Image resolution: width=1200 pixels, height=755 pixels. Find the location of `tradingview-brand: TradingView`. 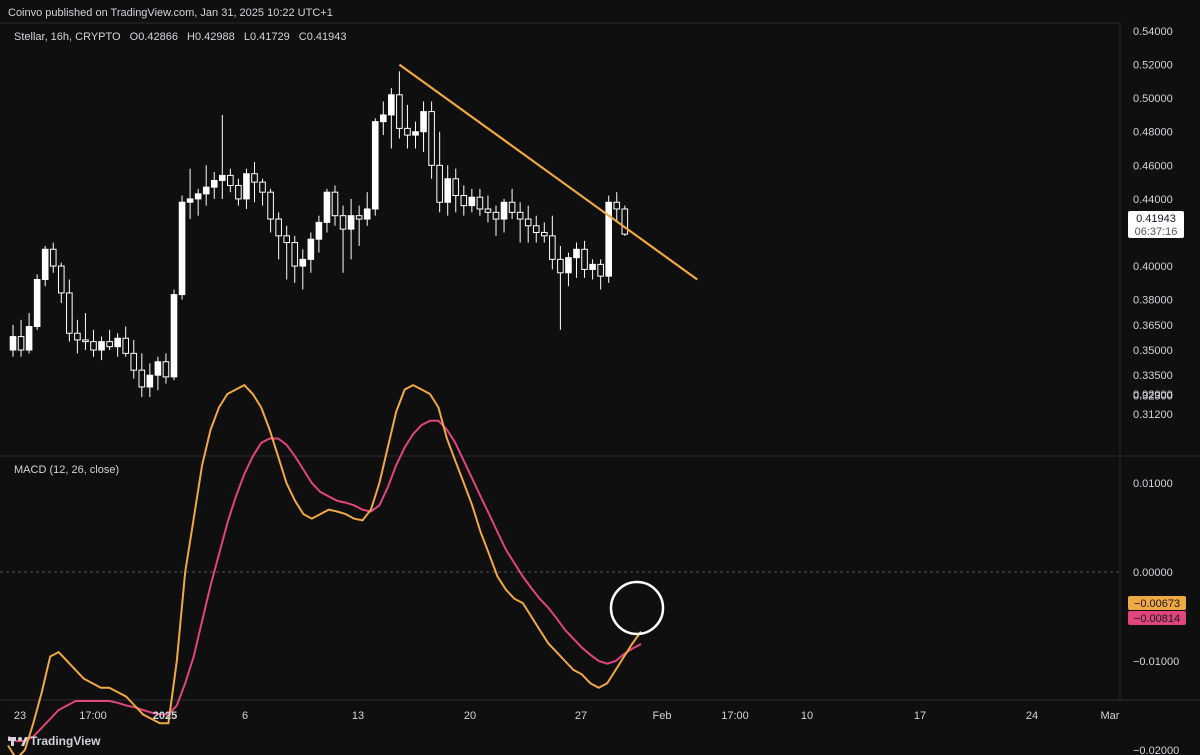

tradingview-brand: TradingView is located at coordinates (54, 741).